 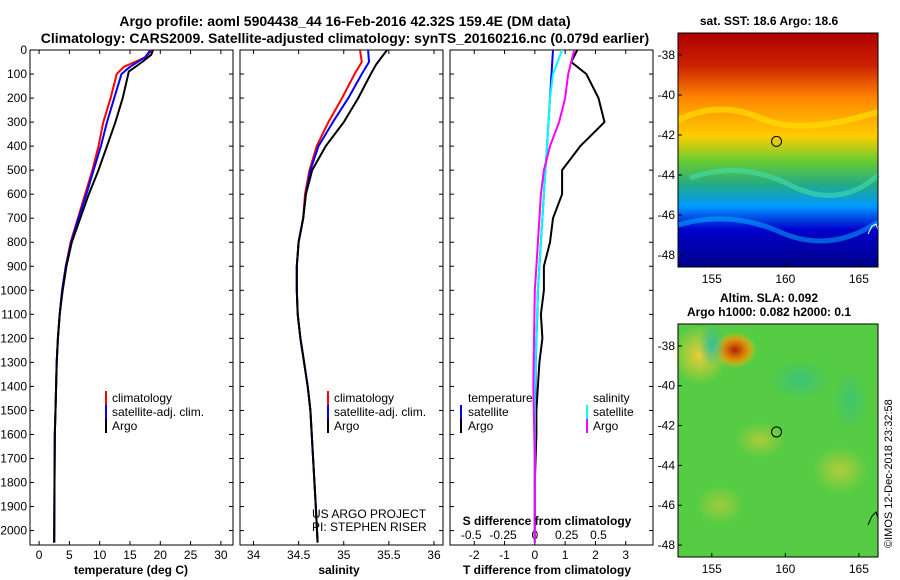 What do you see at coordinates (667, 346) in the screenshot?
I see `sla-map-lat-tick-label: -38` at bounding box center [667, 346].